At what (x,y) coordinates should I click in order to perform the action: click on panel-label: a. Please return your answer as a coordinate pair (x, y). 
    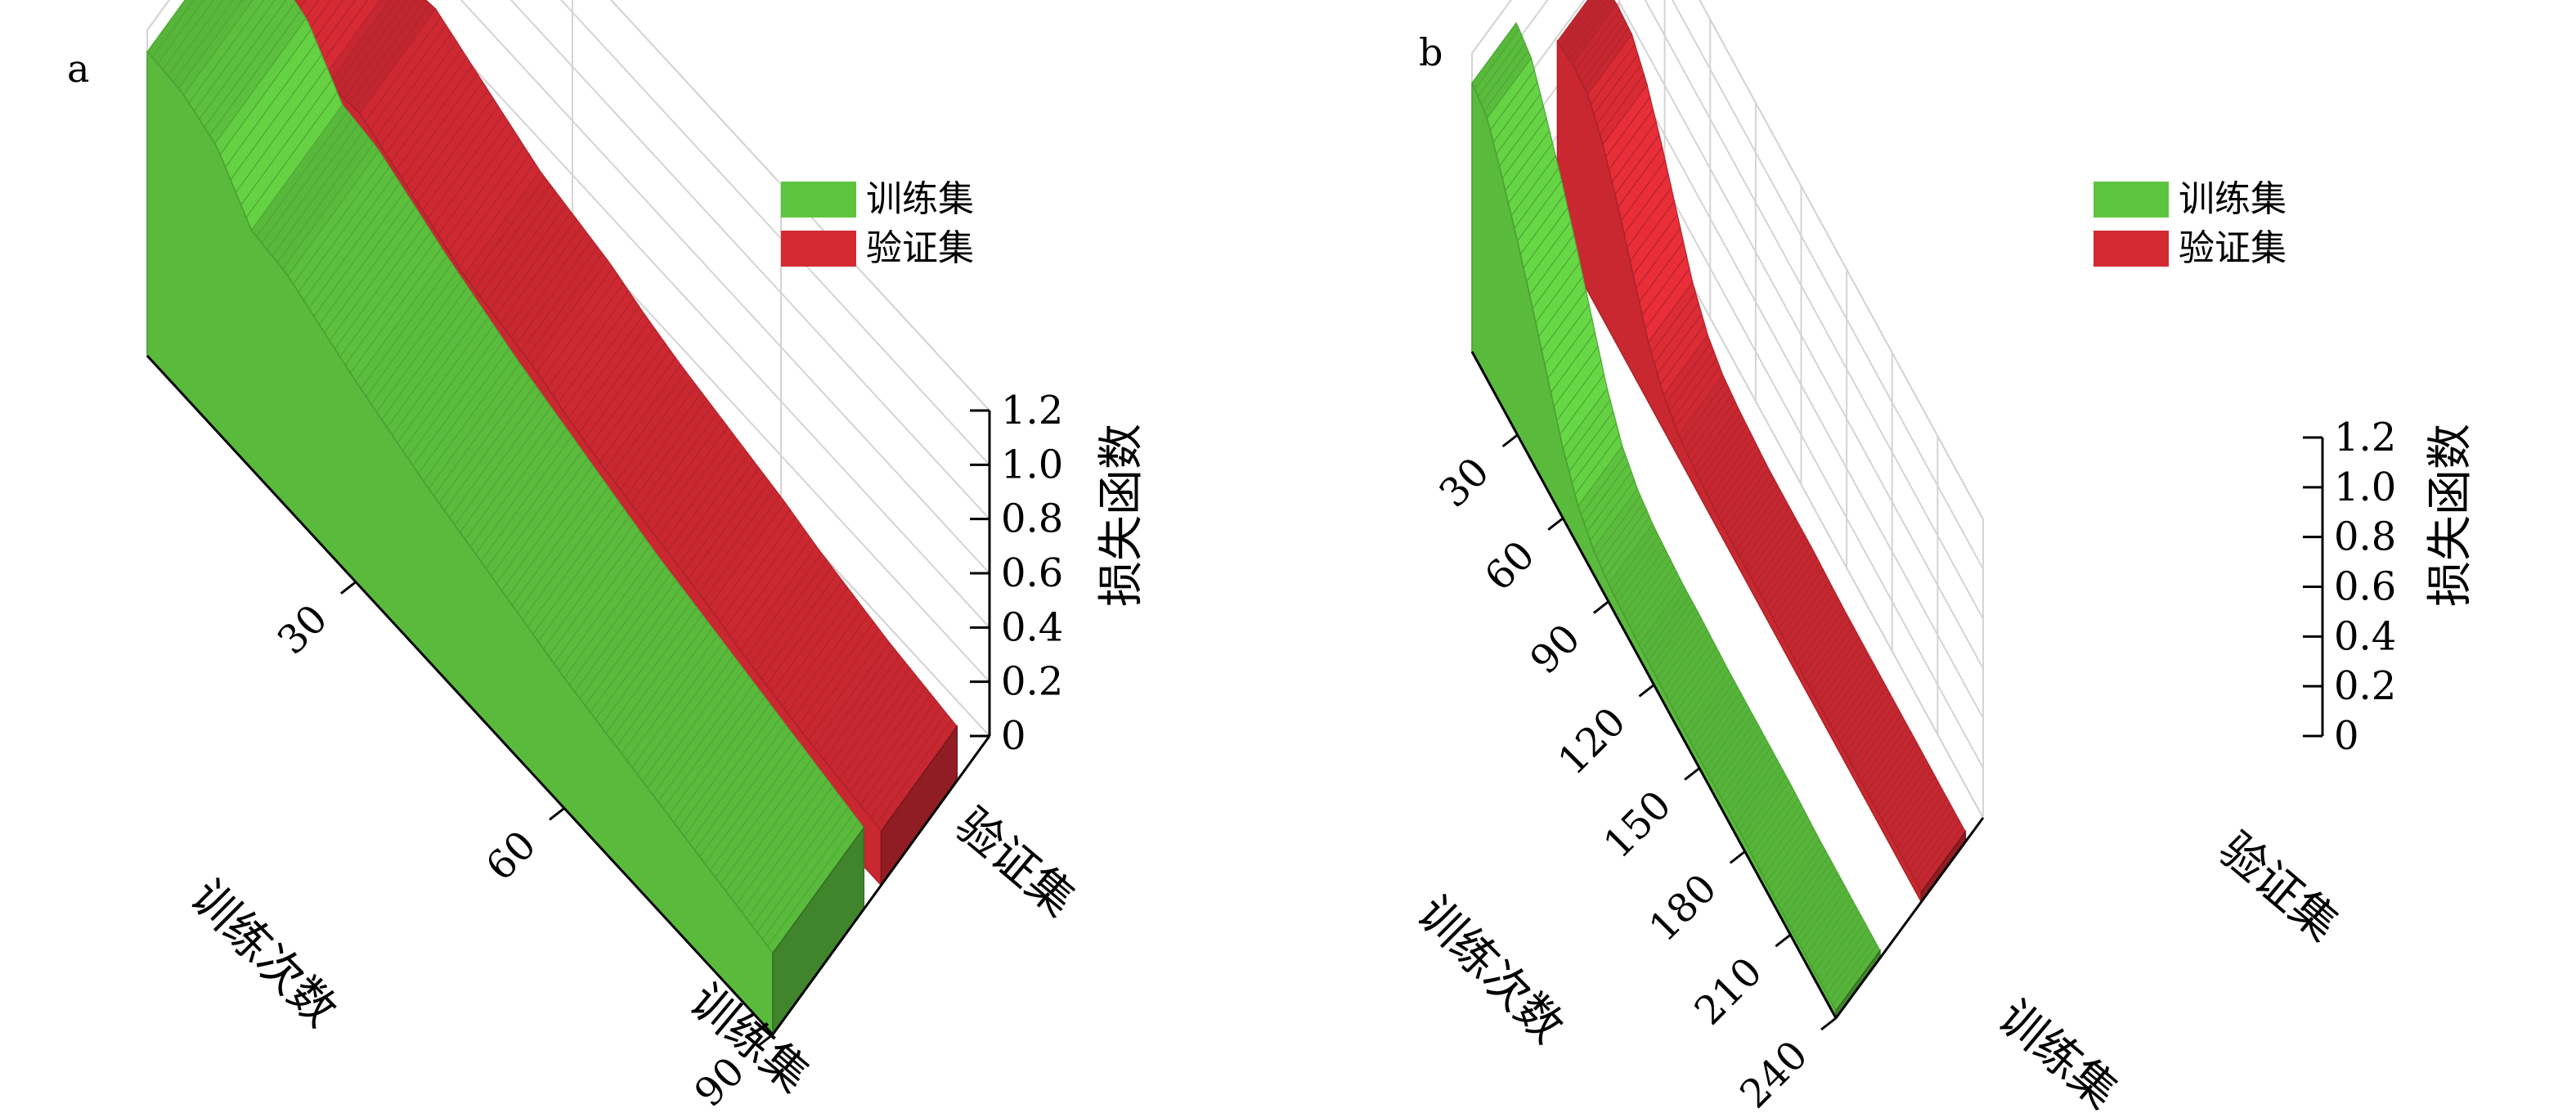
    Looking at the image, I should click on (78, 69).